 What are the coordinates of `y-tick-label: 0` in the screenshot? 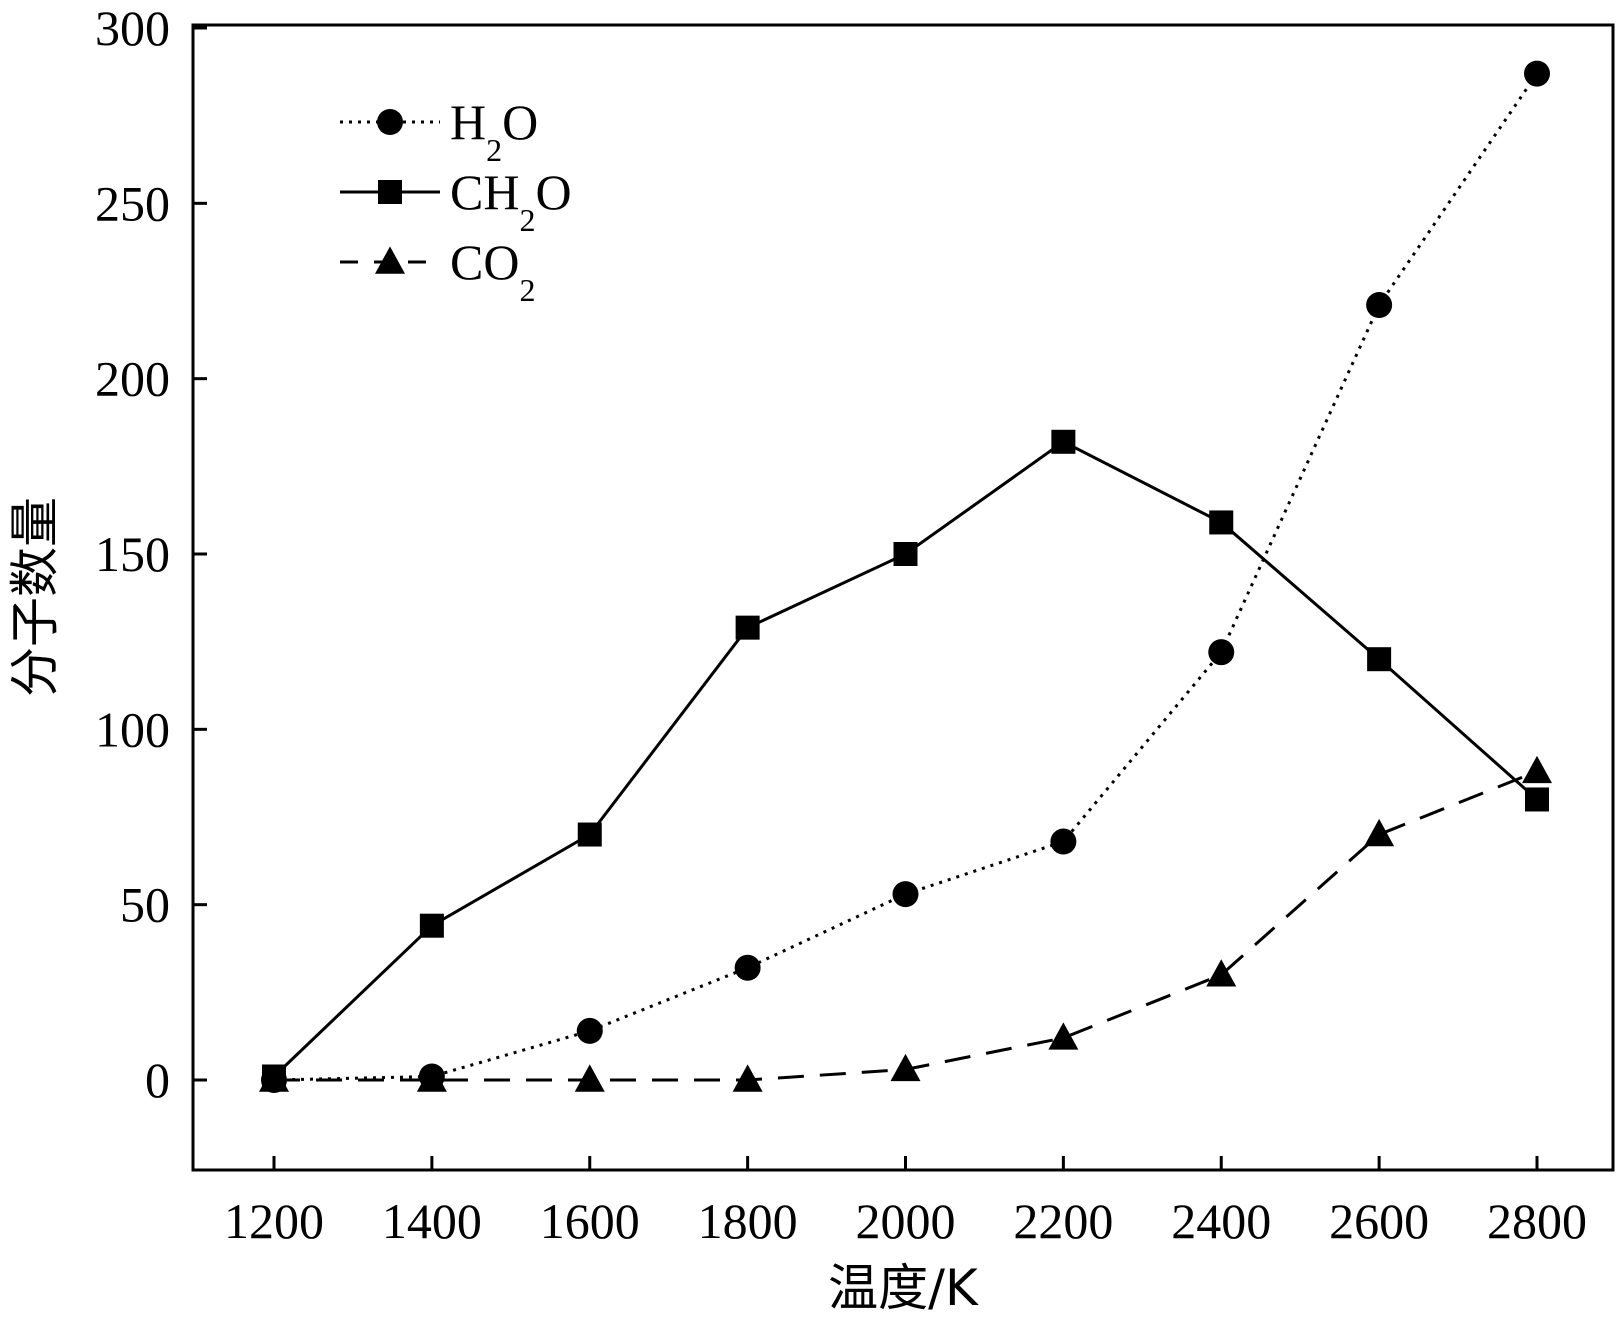 It's located at (157, 1080).